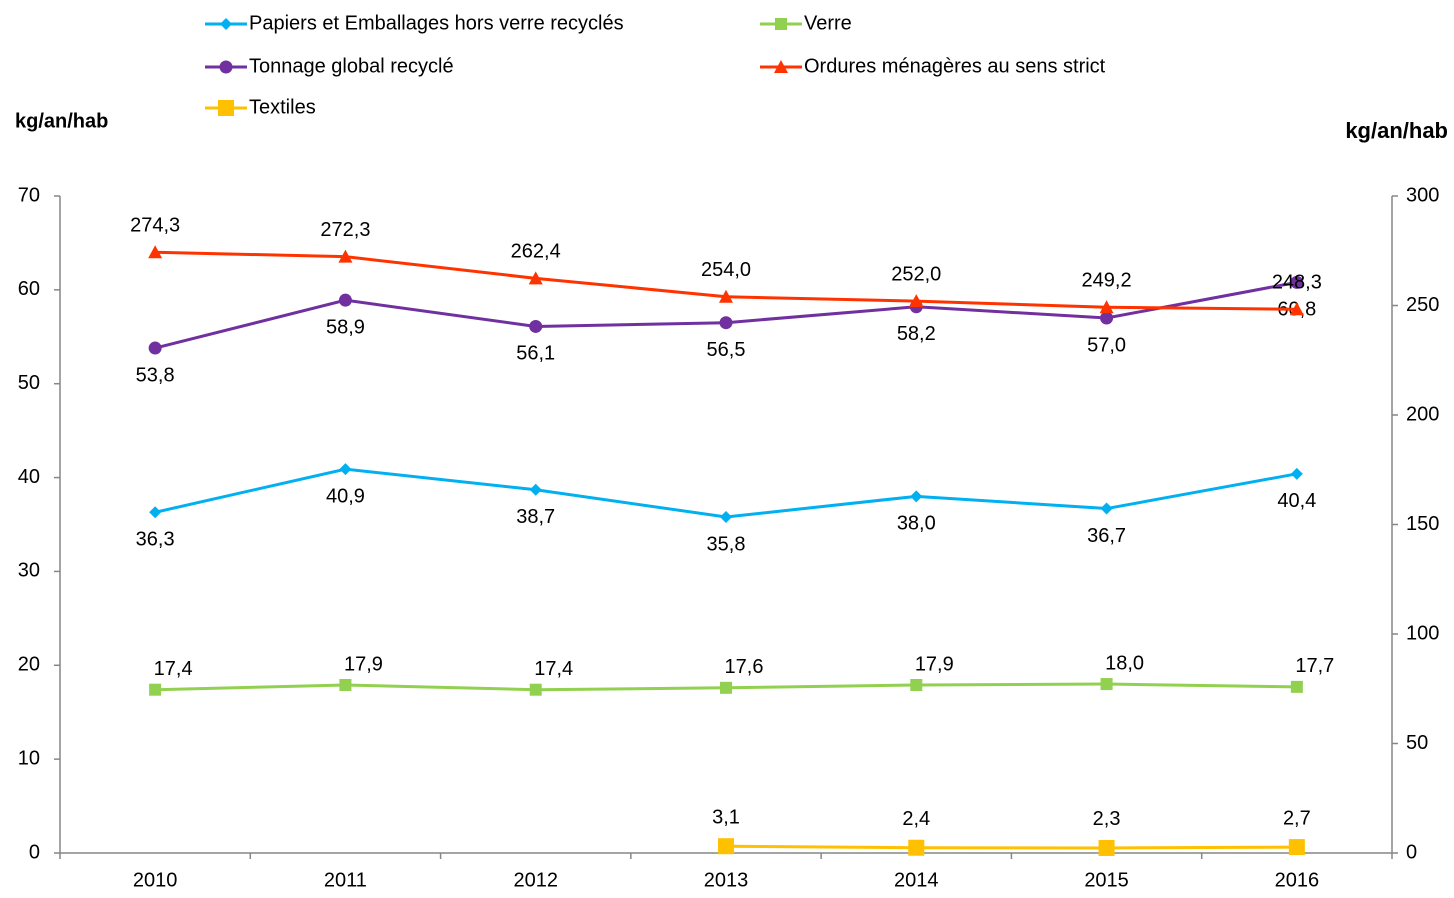 The image size is (1454, 898). What do you see at coordinates (916, 524) in the screenshot?
I see `data-label: 38,0` at bounding box center [916, 524].